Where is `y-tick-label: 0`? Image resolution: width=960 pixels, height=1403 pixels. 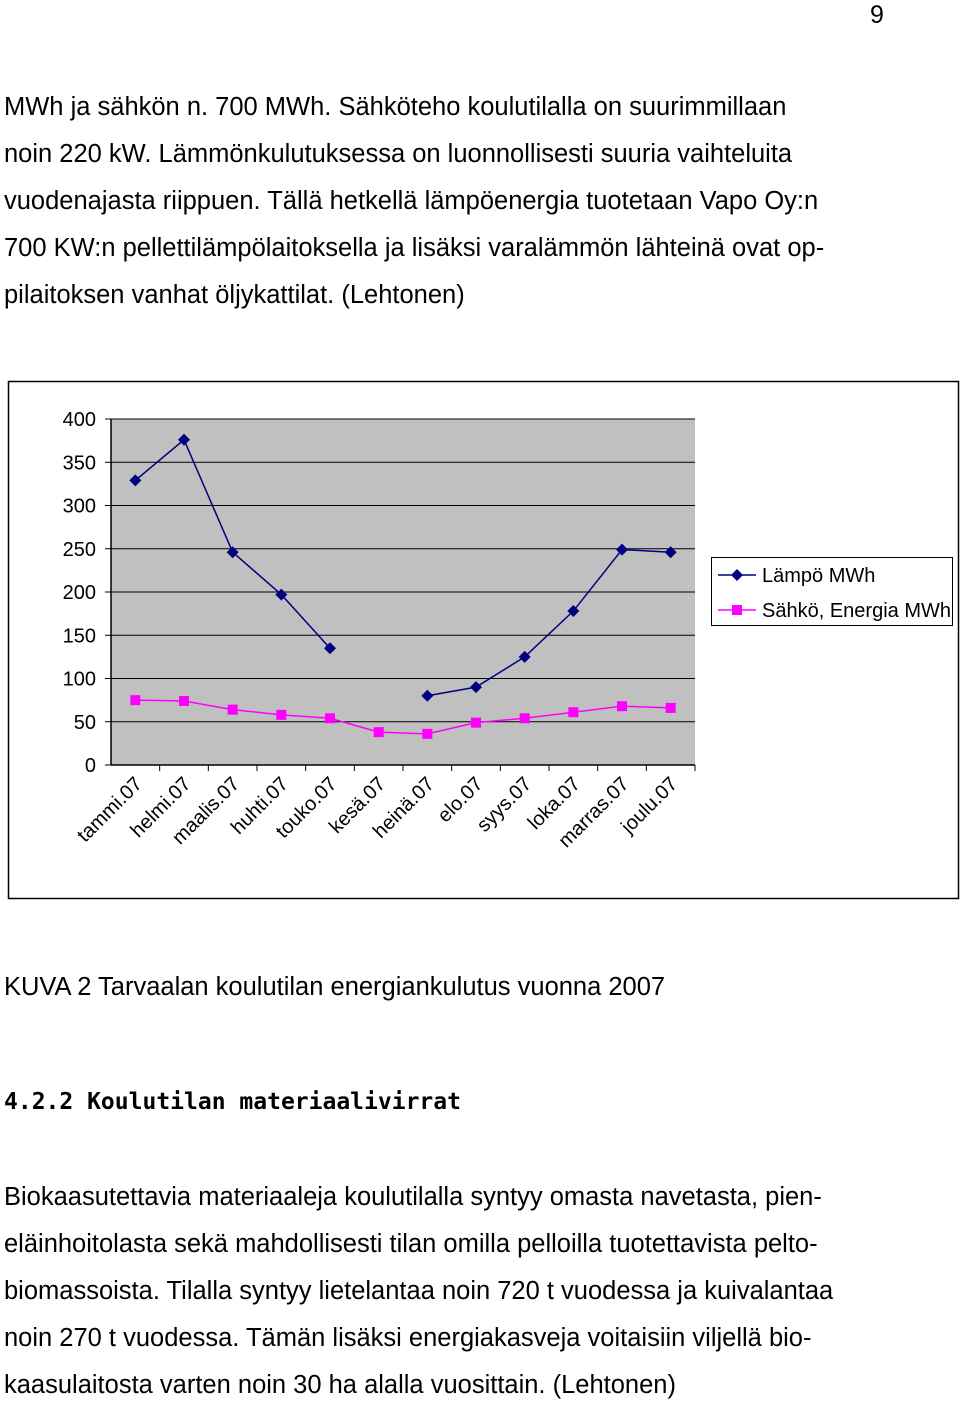
y-tick-label: 0 is located at coordinates (90, 766).